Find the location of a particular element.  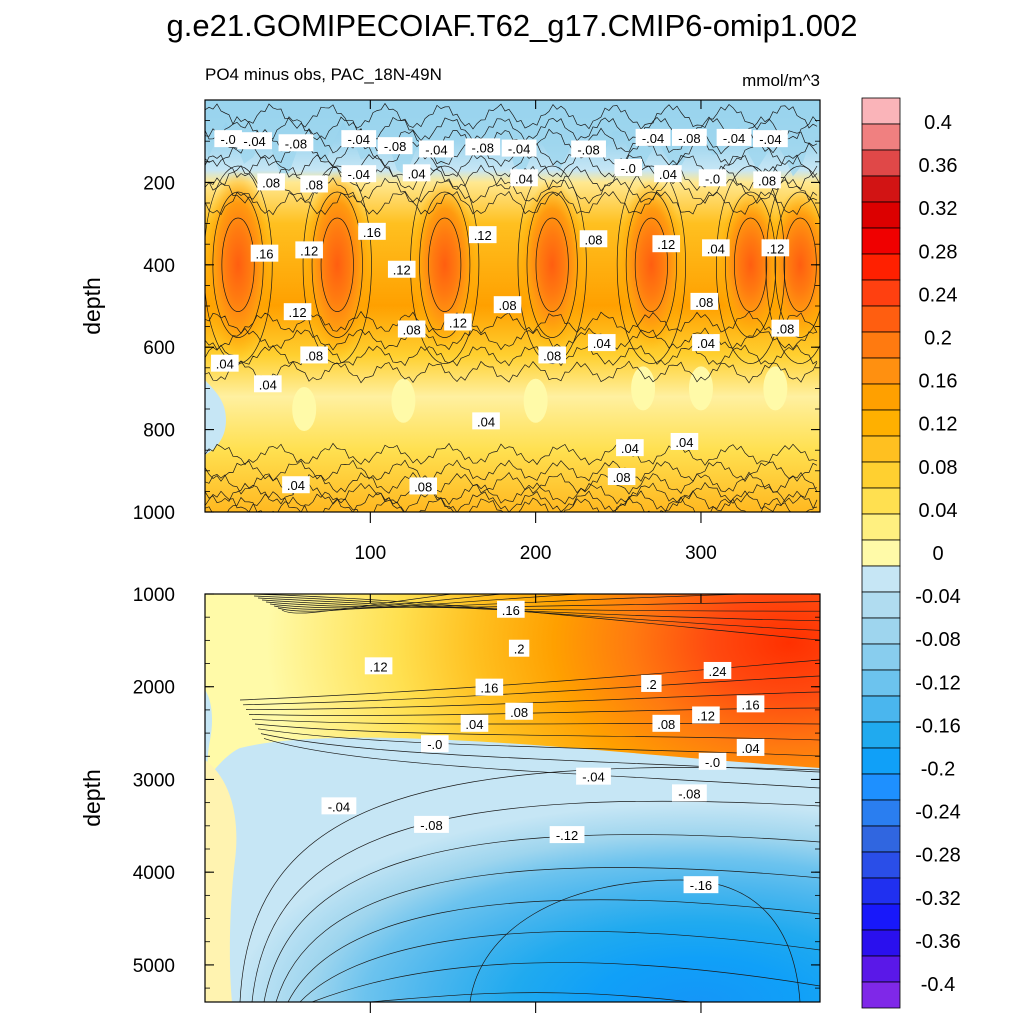

contour-label: .24 is located at coordinates (717, 670).